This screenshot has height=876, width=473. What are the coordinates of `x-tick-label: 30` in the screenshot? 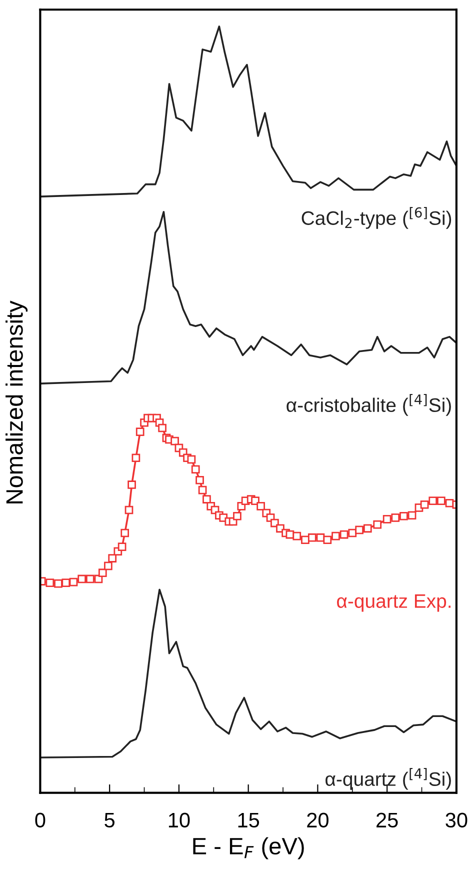 It's located at (457, 820).